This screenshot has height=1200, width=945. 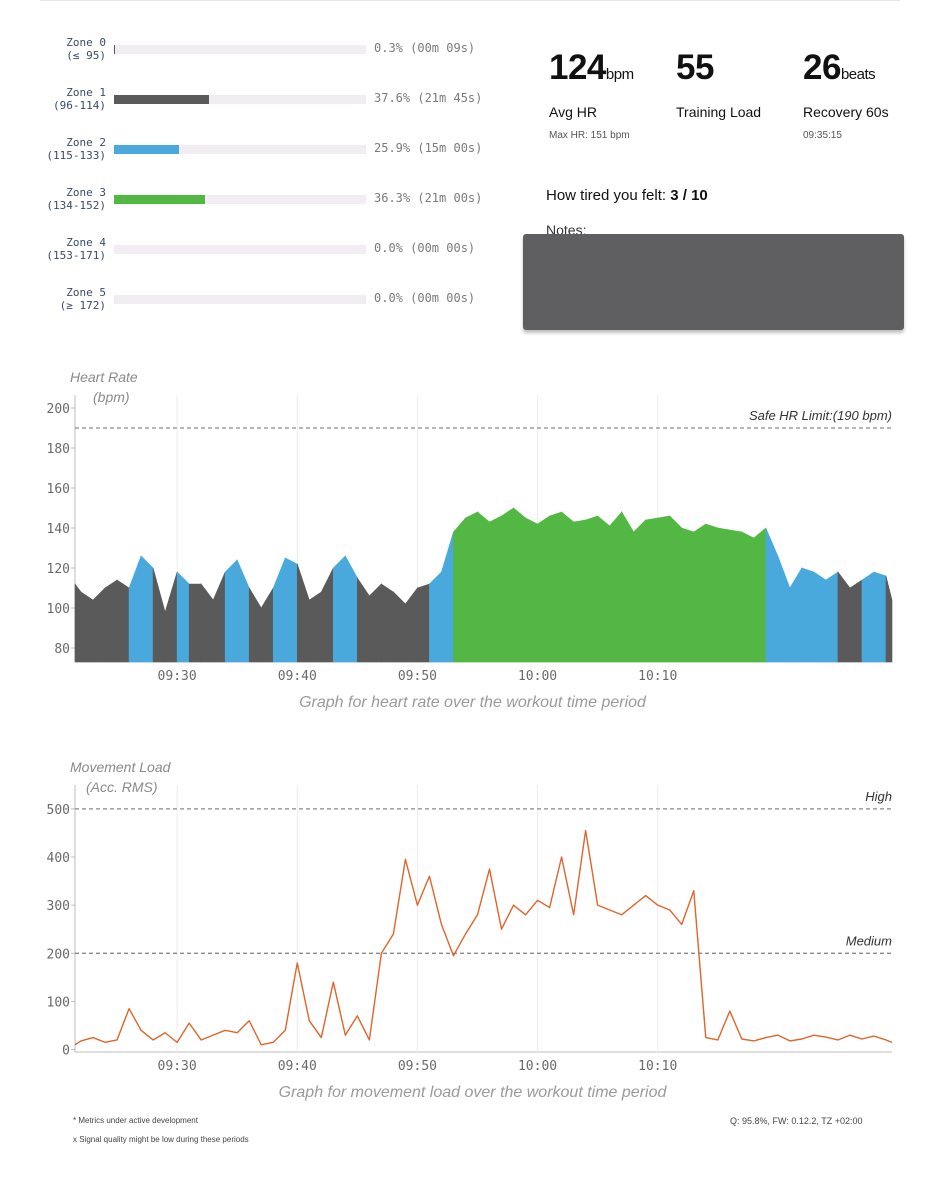 I want to click on avg-hr-stat: 124bpm Avg HR Max HR: 151 bpm, so click(x=591, y=94).